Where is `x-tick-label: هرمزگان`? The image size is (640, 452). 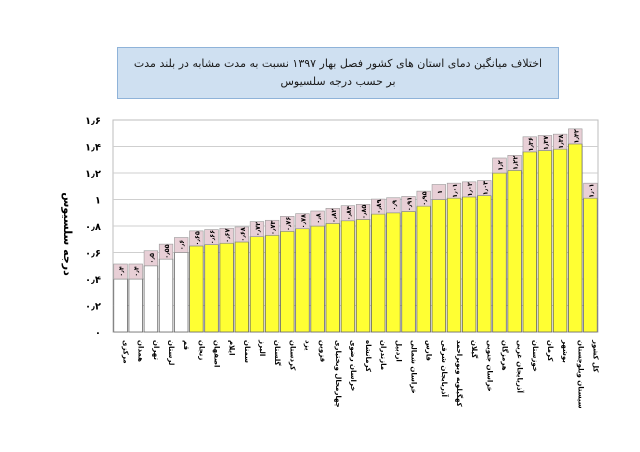 x-tick-label: هرمزگان is located at coordinates (504, 355).